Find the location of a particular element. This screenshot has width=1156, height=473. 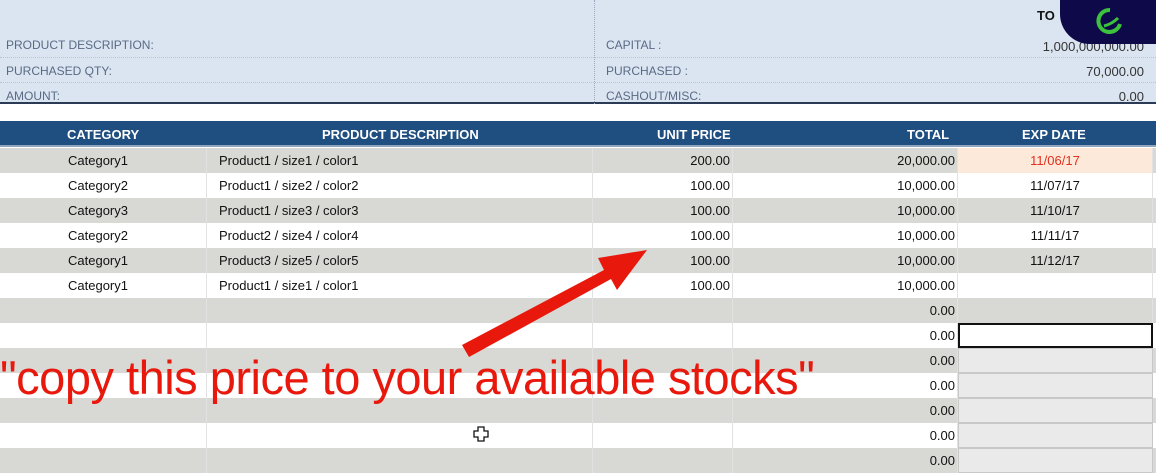

amount-label: AMOUNT: is located at coordinates (33, 96).